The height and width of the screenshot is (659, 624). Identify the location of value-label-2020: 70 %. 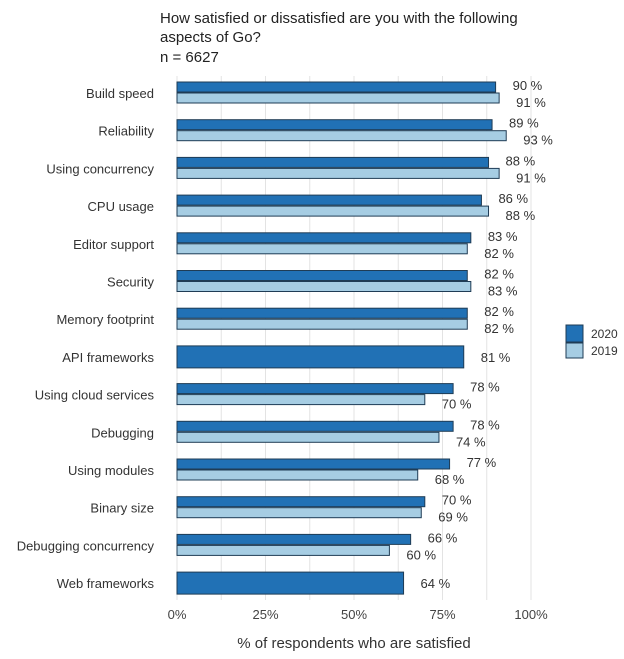
(457, 500).